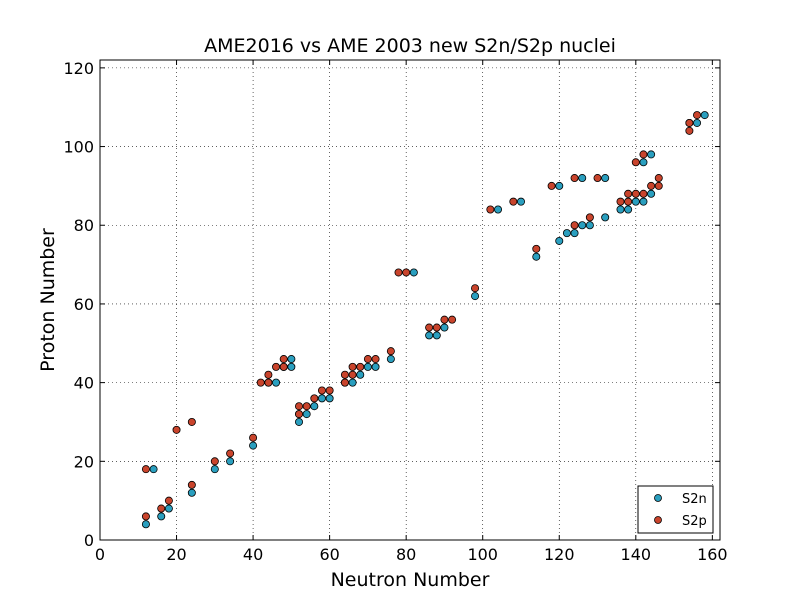 This screenshot has width=800, height=600. Describe the element at coordinates (694, 521) in the screenshot. I see `legend-label-s2p: S2p` at that location.